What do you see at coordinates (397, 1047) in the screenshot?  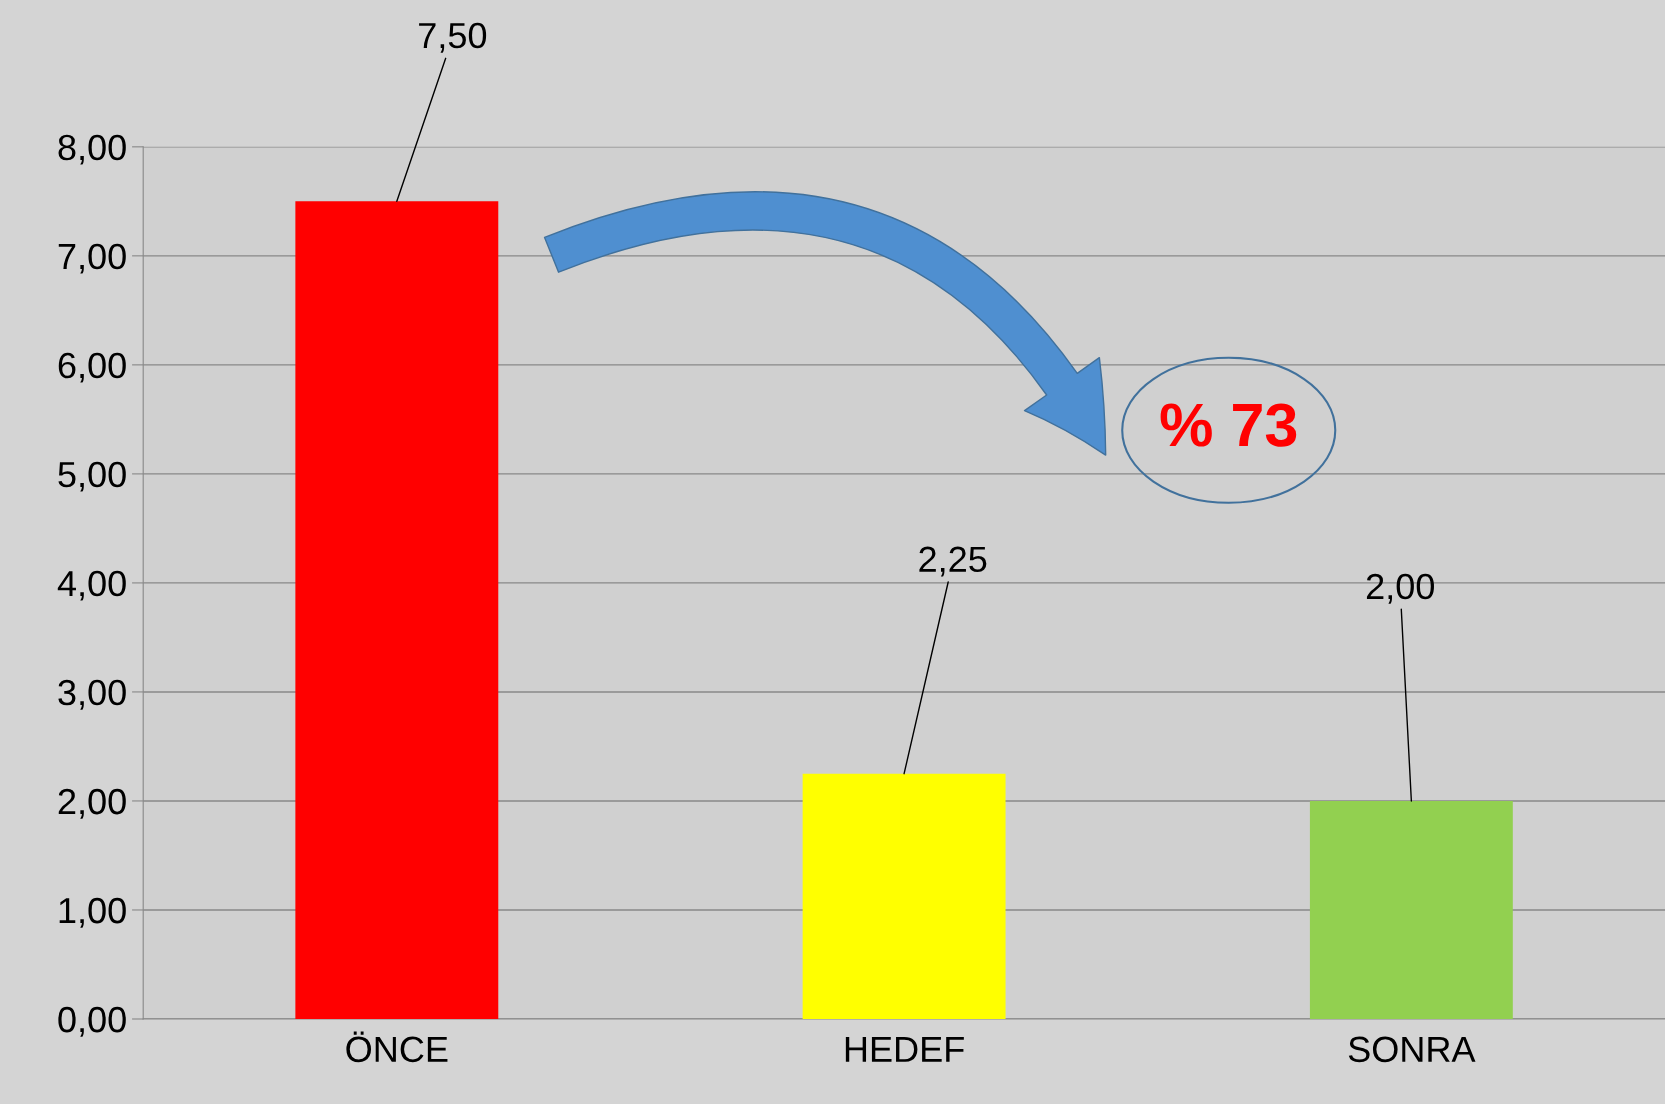 I see `x-tick-label: ÖNCE` at bounding box center [397, 1047].